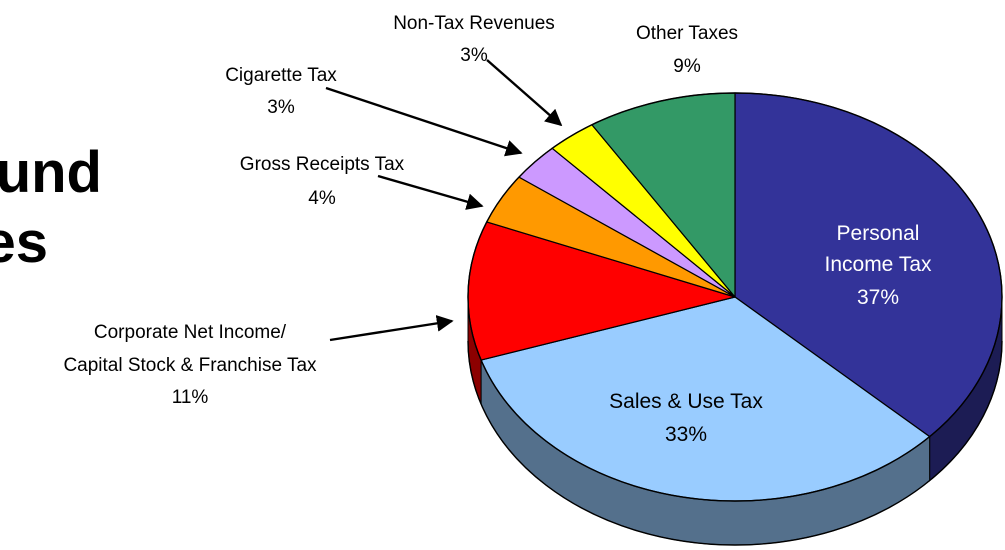 Image resolution: width=1005 pixels, height=550 pixels. I want to click on title-fragment-line2: es, so click(24, 242).